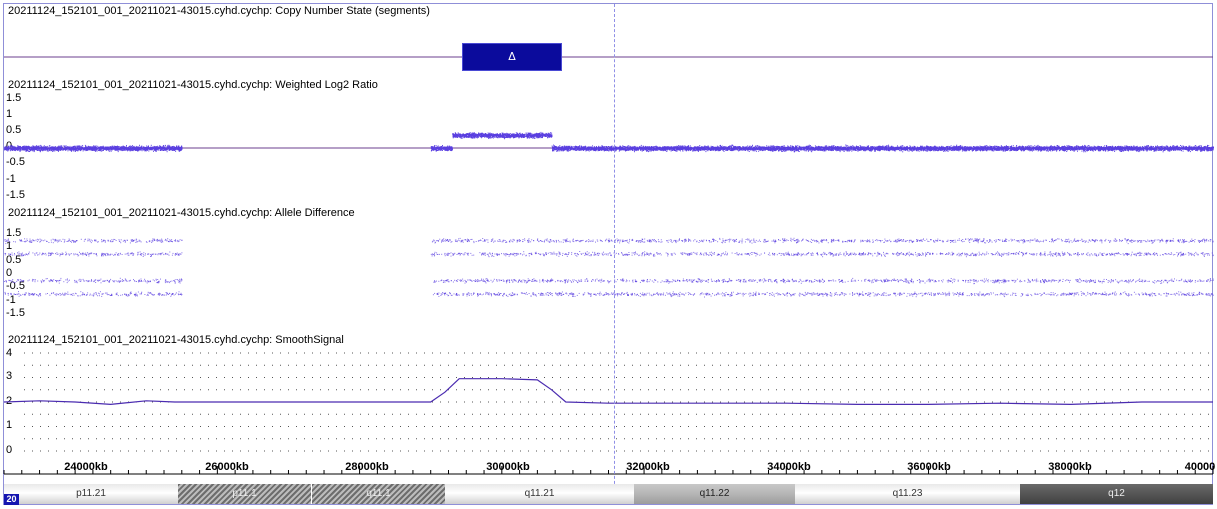 The height and width of the screenshot is (509, 1217). What do you see at coordinates (9, 353) in the screenshot?
I see `smooth-tick: 4` at bounding box center [9, 353].